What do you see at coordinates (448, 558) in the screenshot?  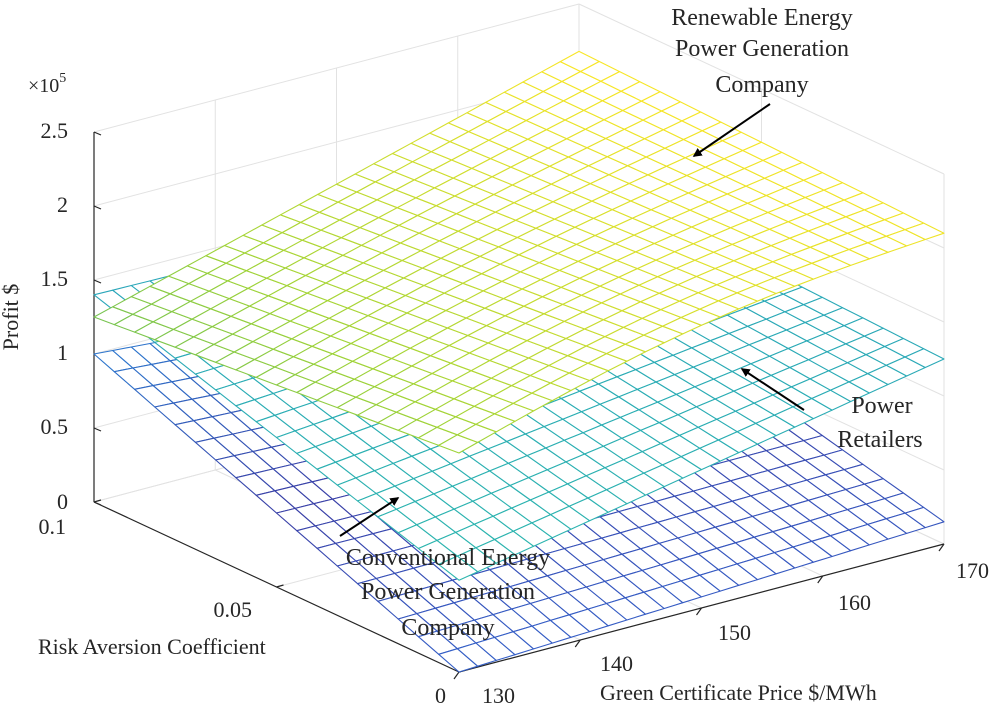 I see `annotation-line: Conventional Energy` at bounding box center [448, 558].